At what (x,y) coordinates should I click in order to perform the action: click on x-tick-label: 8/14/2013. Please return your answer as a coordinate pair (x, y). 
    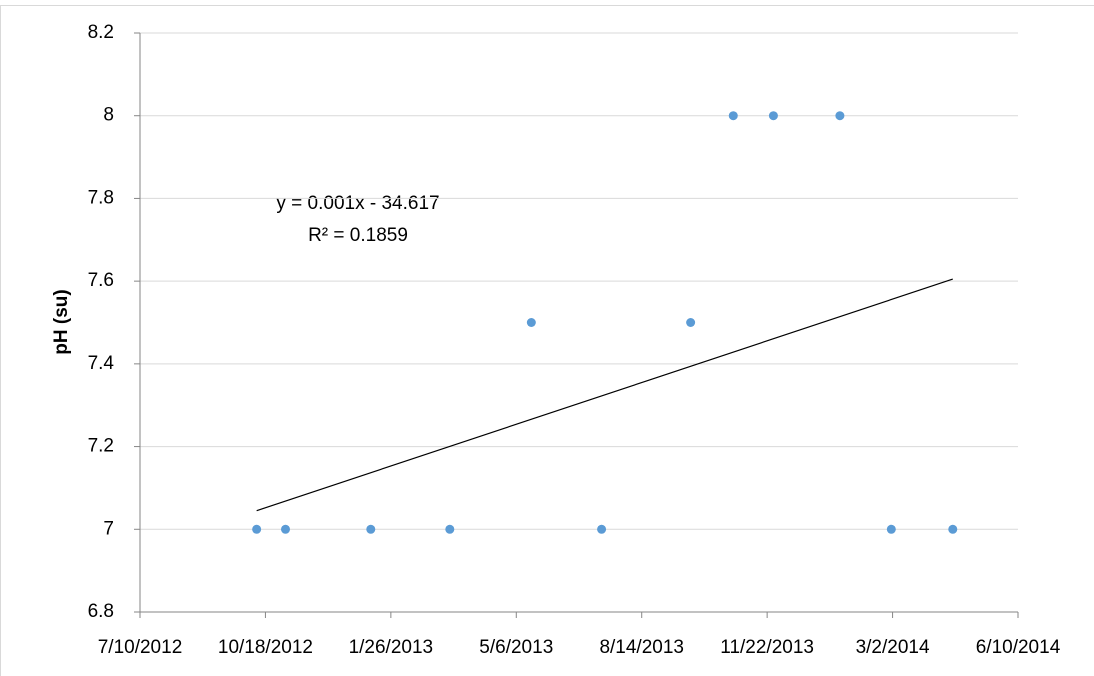
    Looking at the image, I should click on (641, 647).